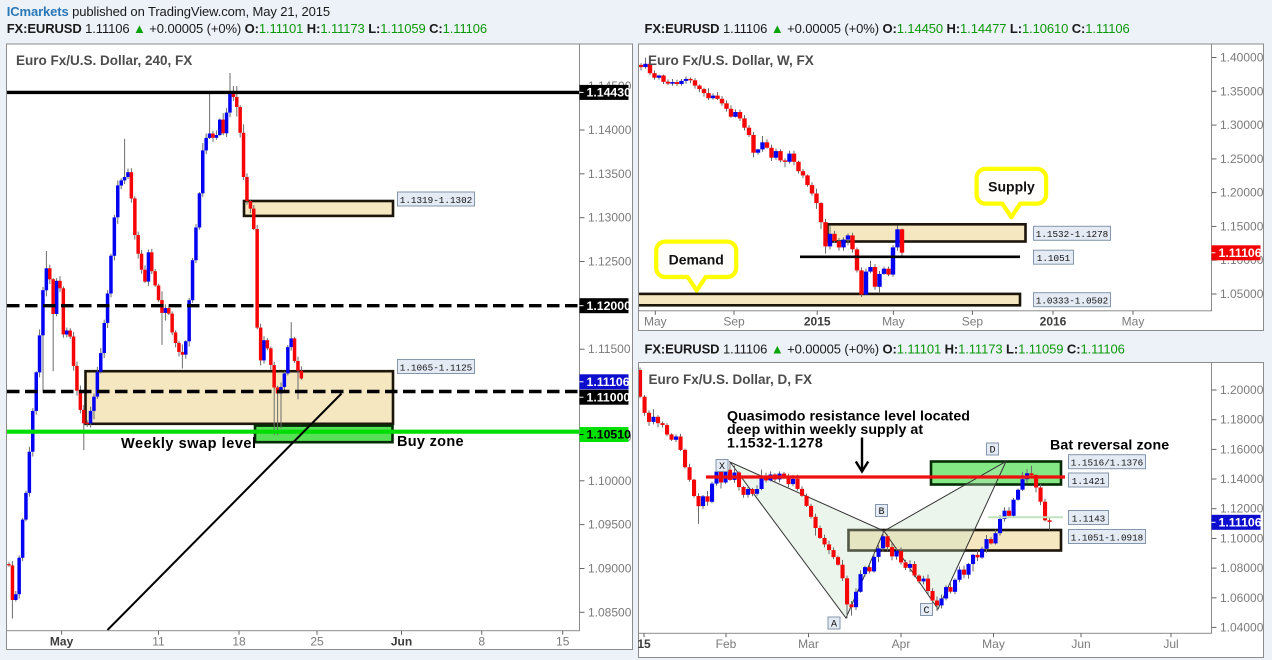 The width and height of the screenshot is (1272, 660). What do you see at coordinates (1242, 58) in the screenshot?
I see `svg-text: 1.40000` at bounding box center [1242, 58].